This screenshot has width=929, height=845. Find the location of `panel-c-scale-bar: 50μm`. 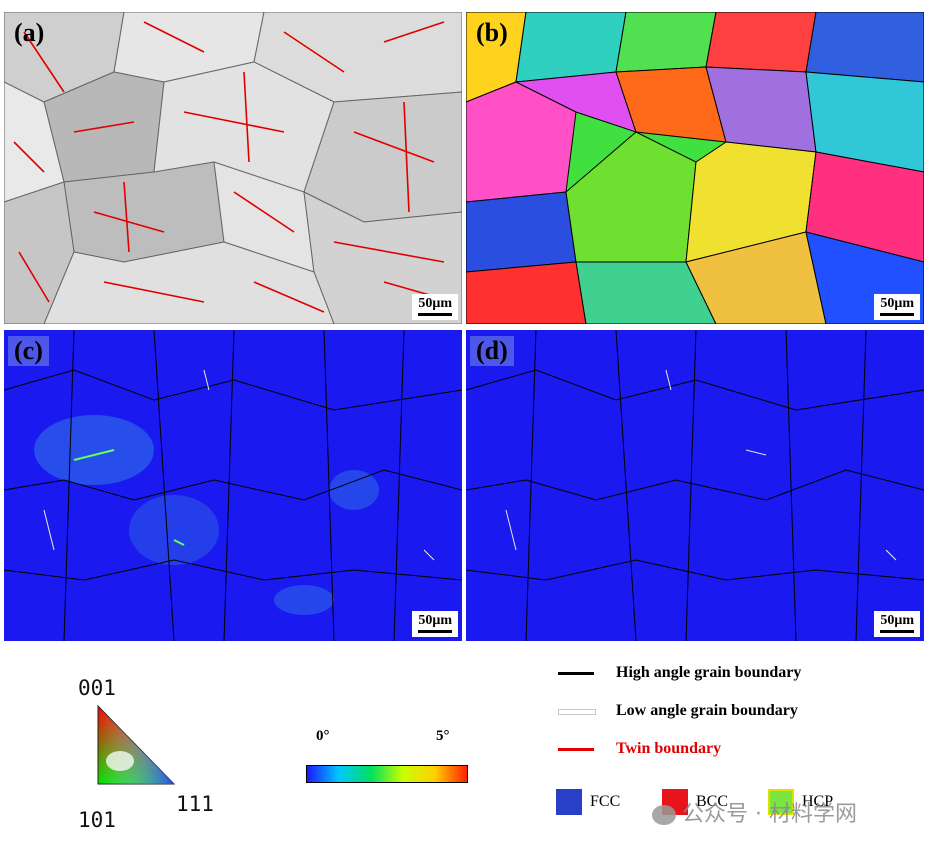

panel-c-scale-bar: 50μm is located at coordinates (435, 624).